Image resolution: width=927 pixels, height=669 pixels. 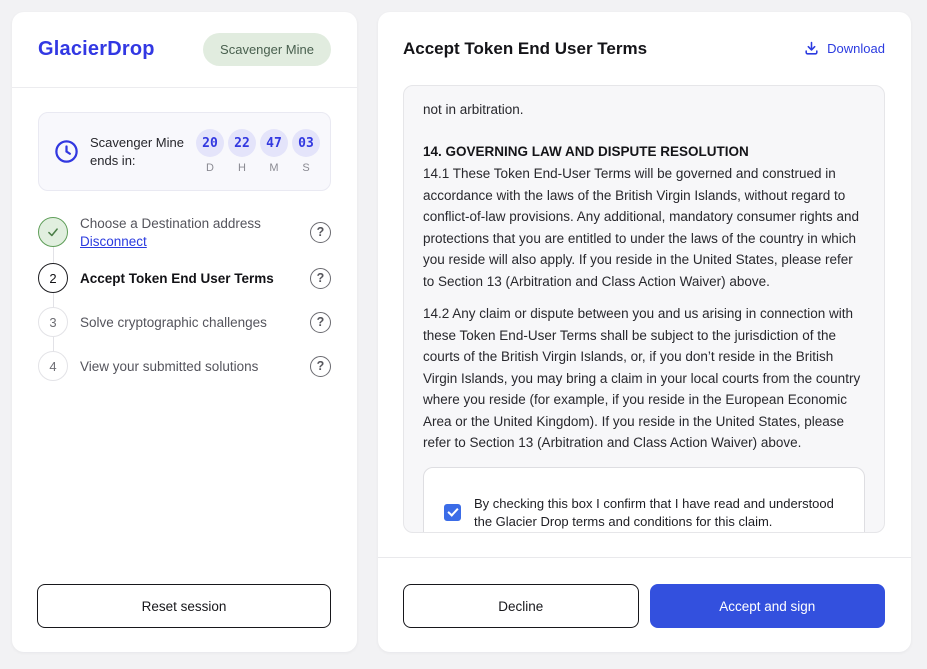 What do you see at coordinates (267, 49) in the screenshot?
I see `scavenger-mine-badge: Scavenger Mine` at bounding box center [267, 49].